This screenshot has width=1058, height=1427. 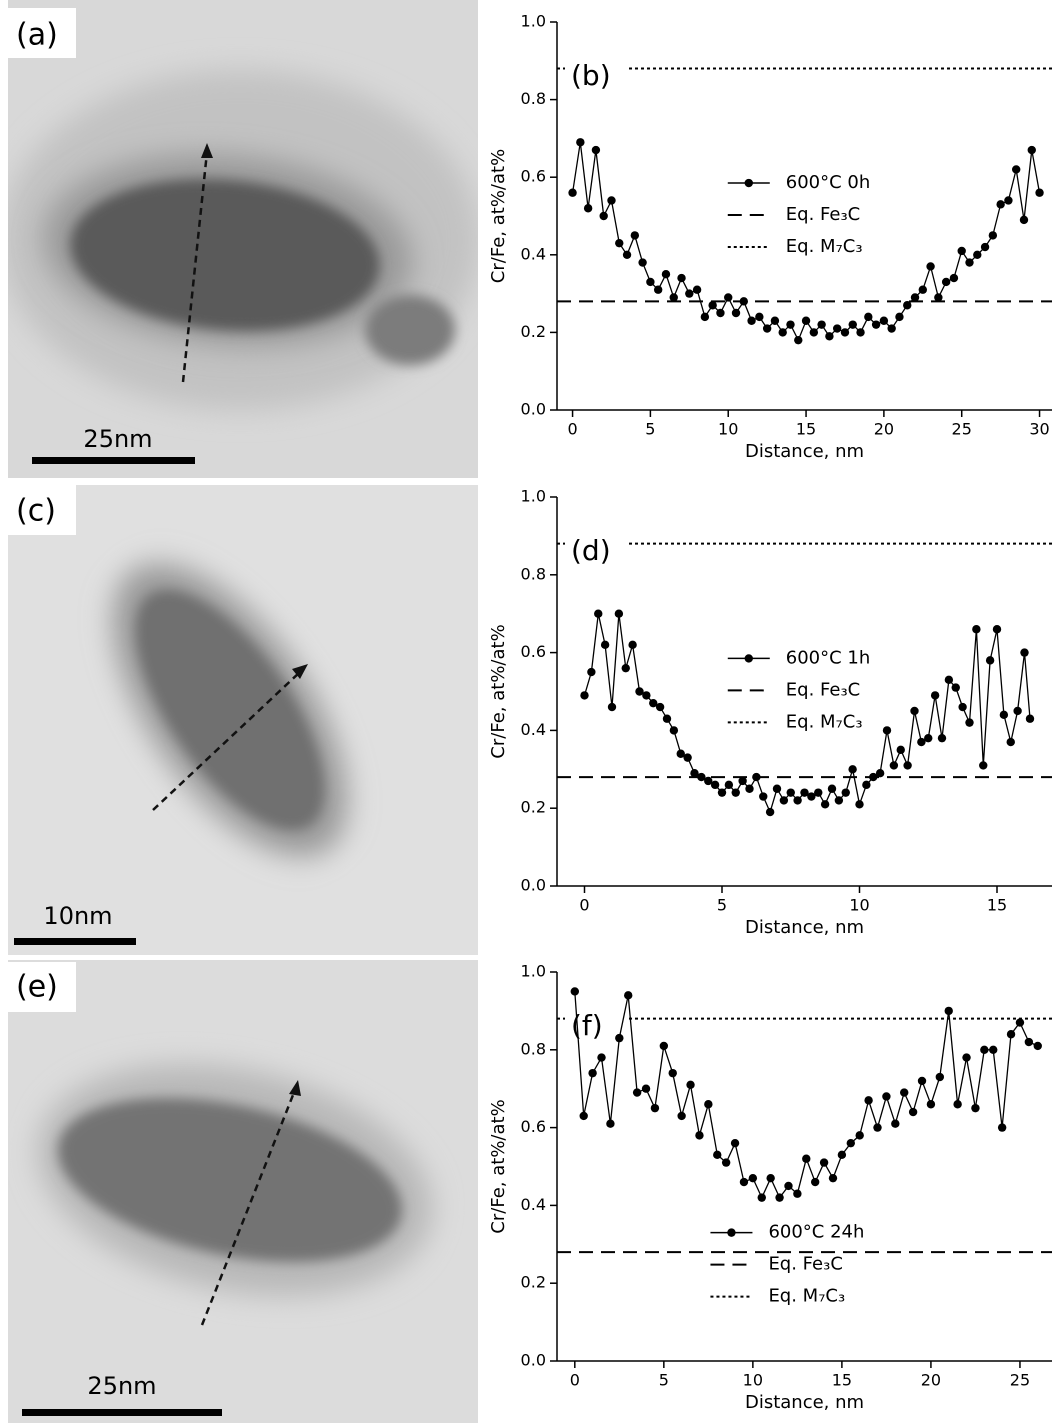 What do you see at coordinates (498, 1166) in the screenshot?
I see `y-axis-label: Cr/Fe, at%/at%` at bounding box center [498, 1166].